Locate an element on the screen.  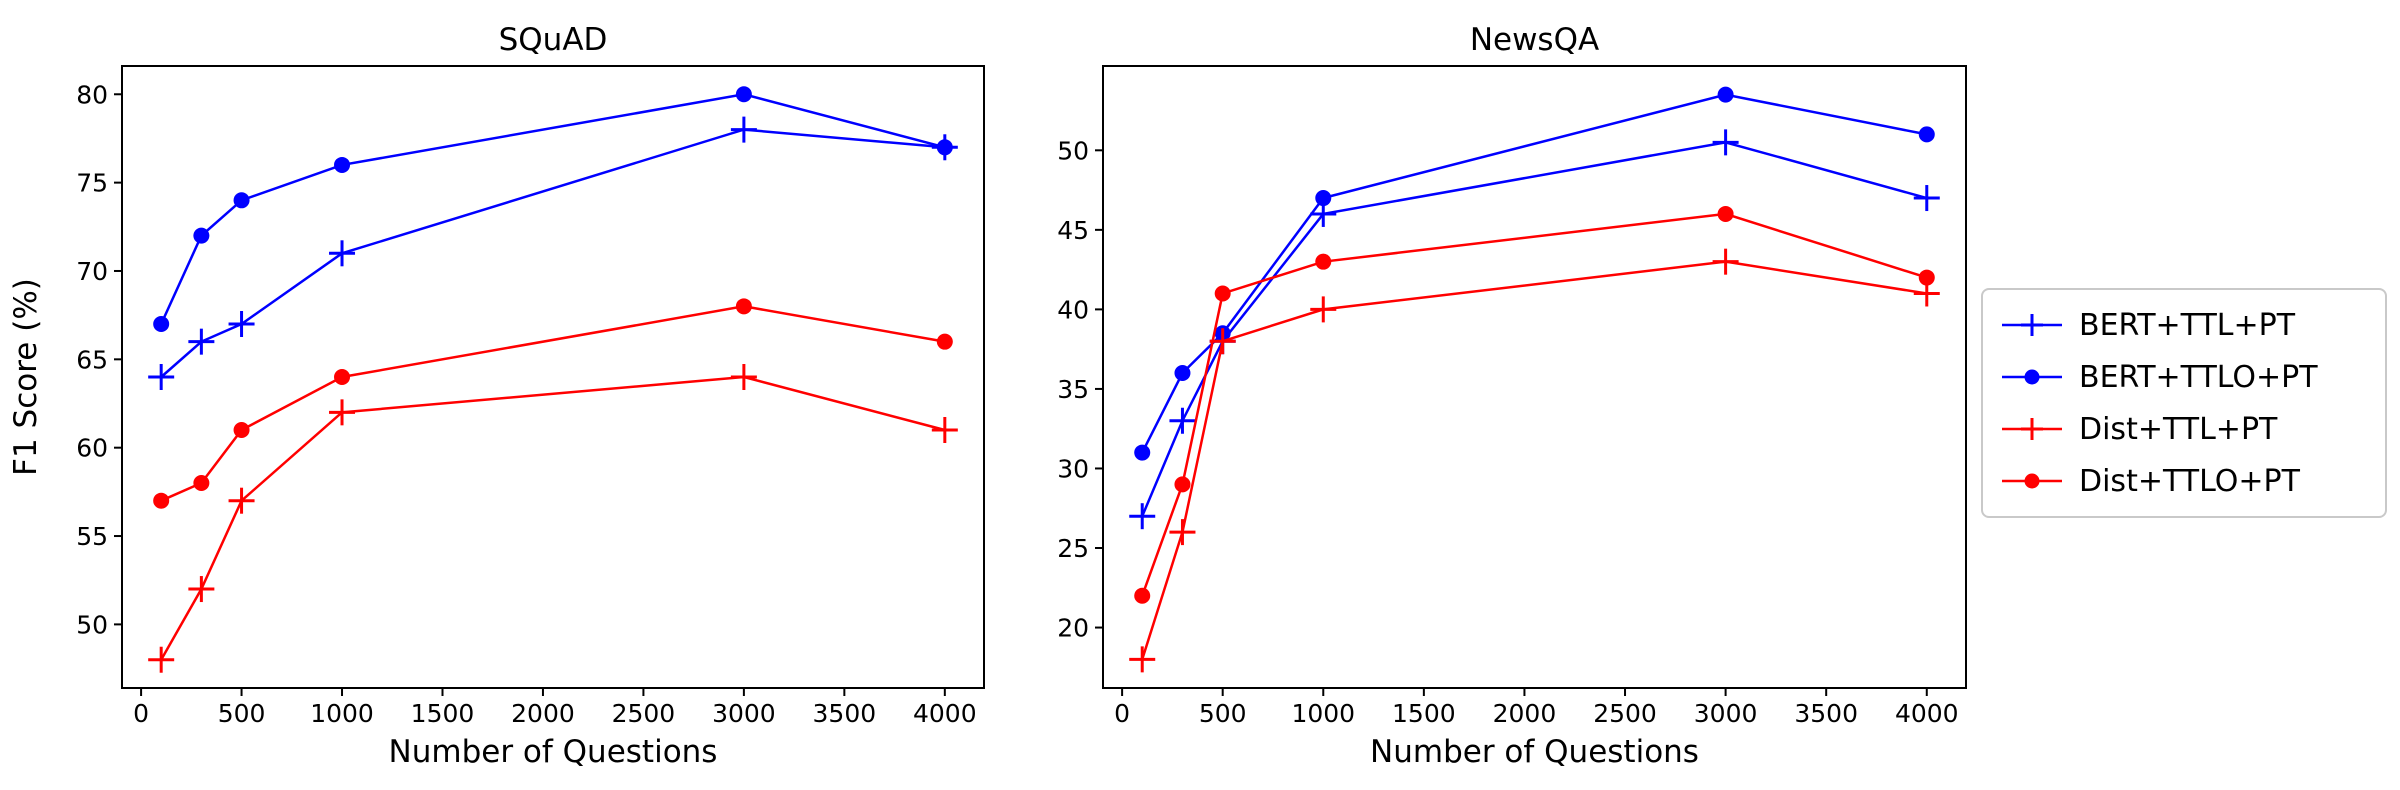
y-tick-label: 40 is located at coordinates (1073, 309).